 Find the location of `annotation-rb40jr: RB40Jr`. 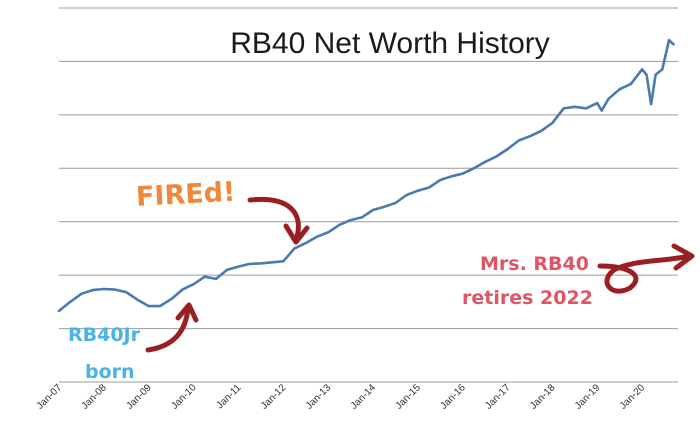

annotation-rb40jr: RB40Jr is located at coordinates (104, 335).